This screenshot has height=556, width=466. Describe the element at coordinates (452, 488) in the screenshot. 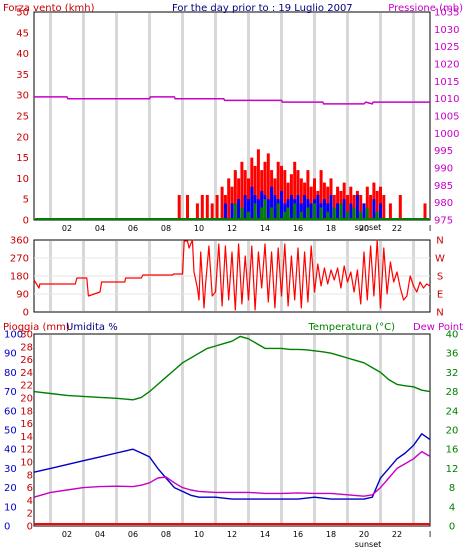

I see `temperature-tick: 8` at that location.